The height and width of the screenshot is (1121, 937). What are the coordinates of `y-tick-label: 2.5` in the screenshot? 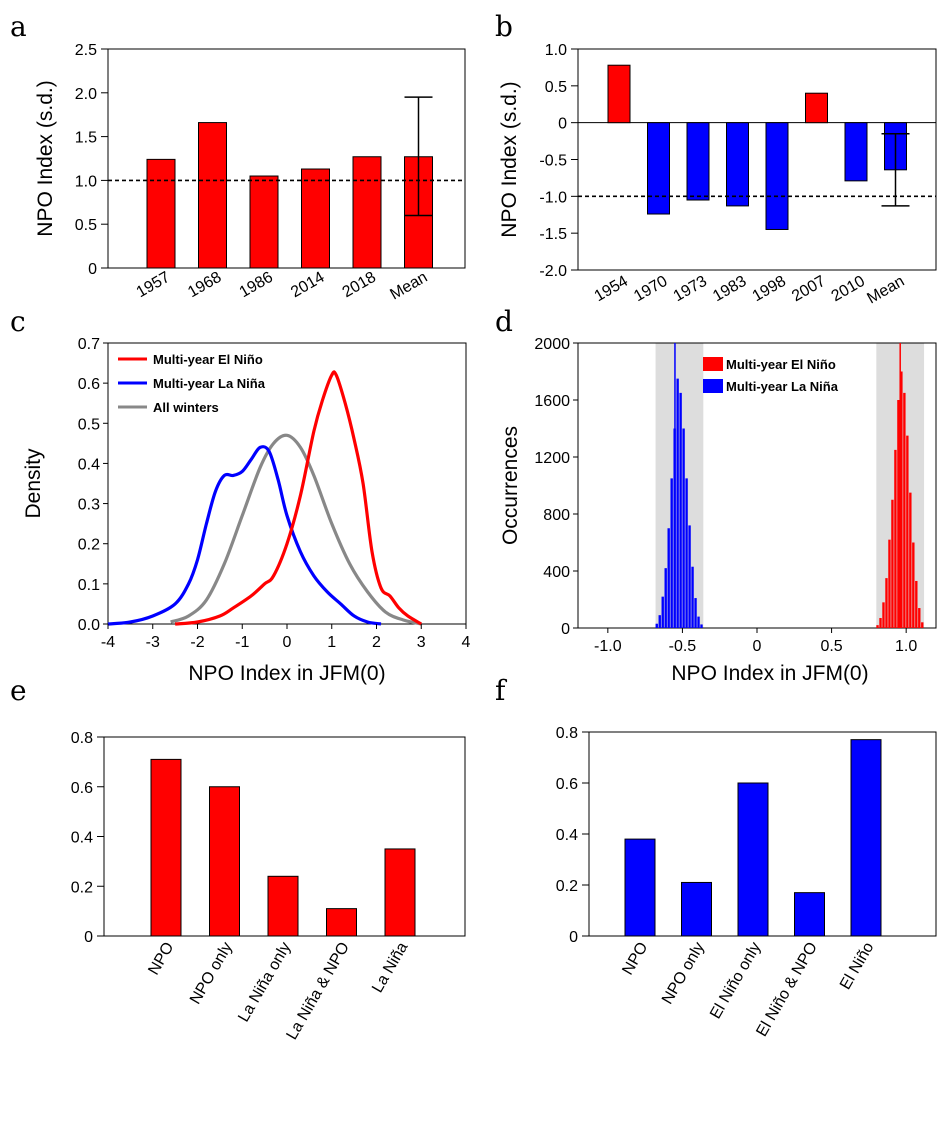 It's located at (86, 50).